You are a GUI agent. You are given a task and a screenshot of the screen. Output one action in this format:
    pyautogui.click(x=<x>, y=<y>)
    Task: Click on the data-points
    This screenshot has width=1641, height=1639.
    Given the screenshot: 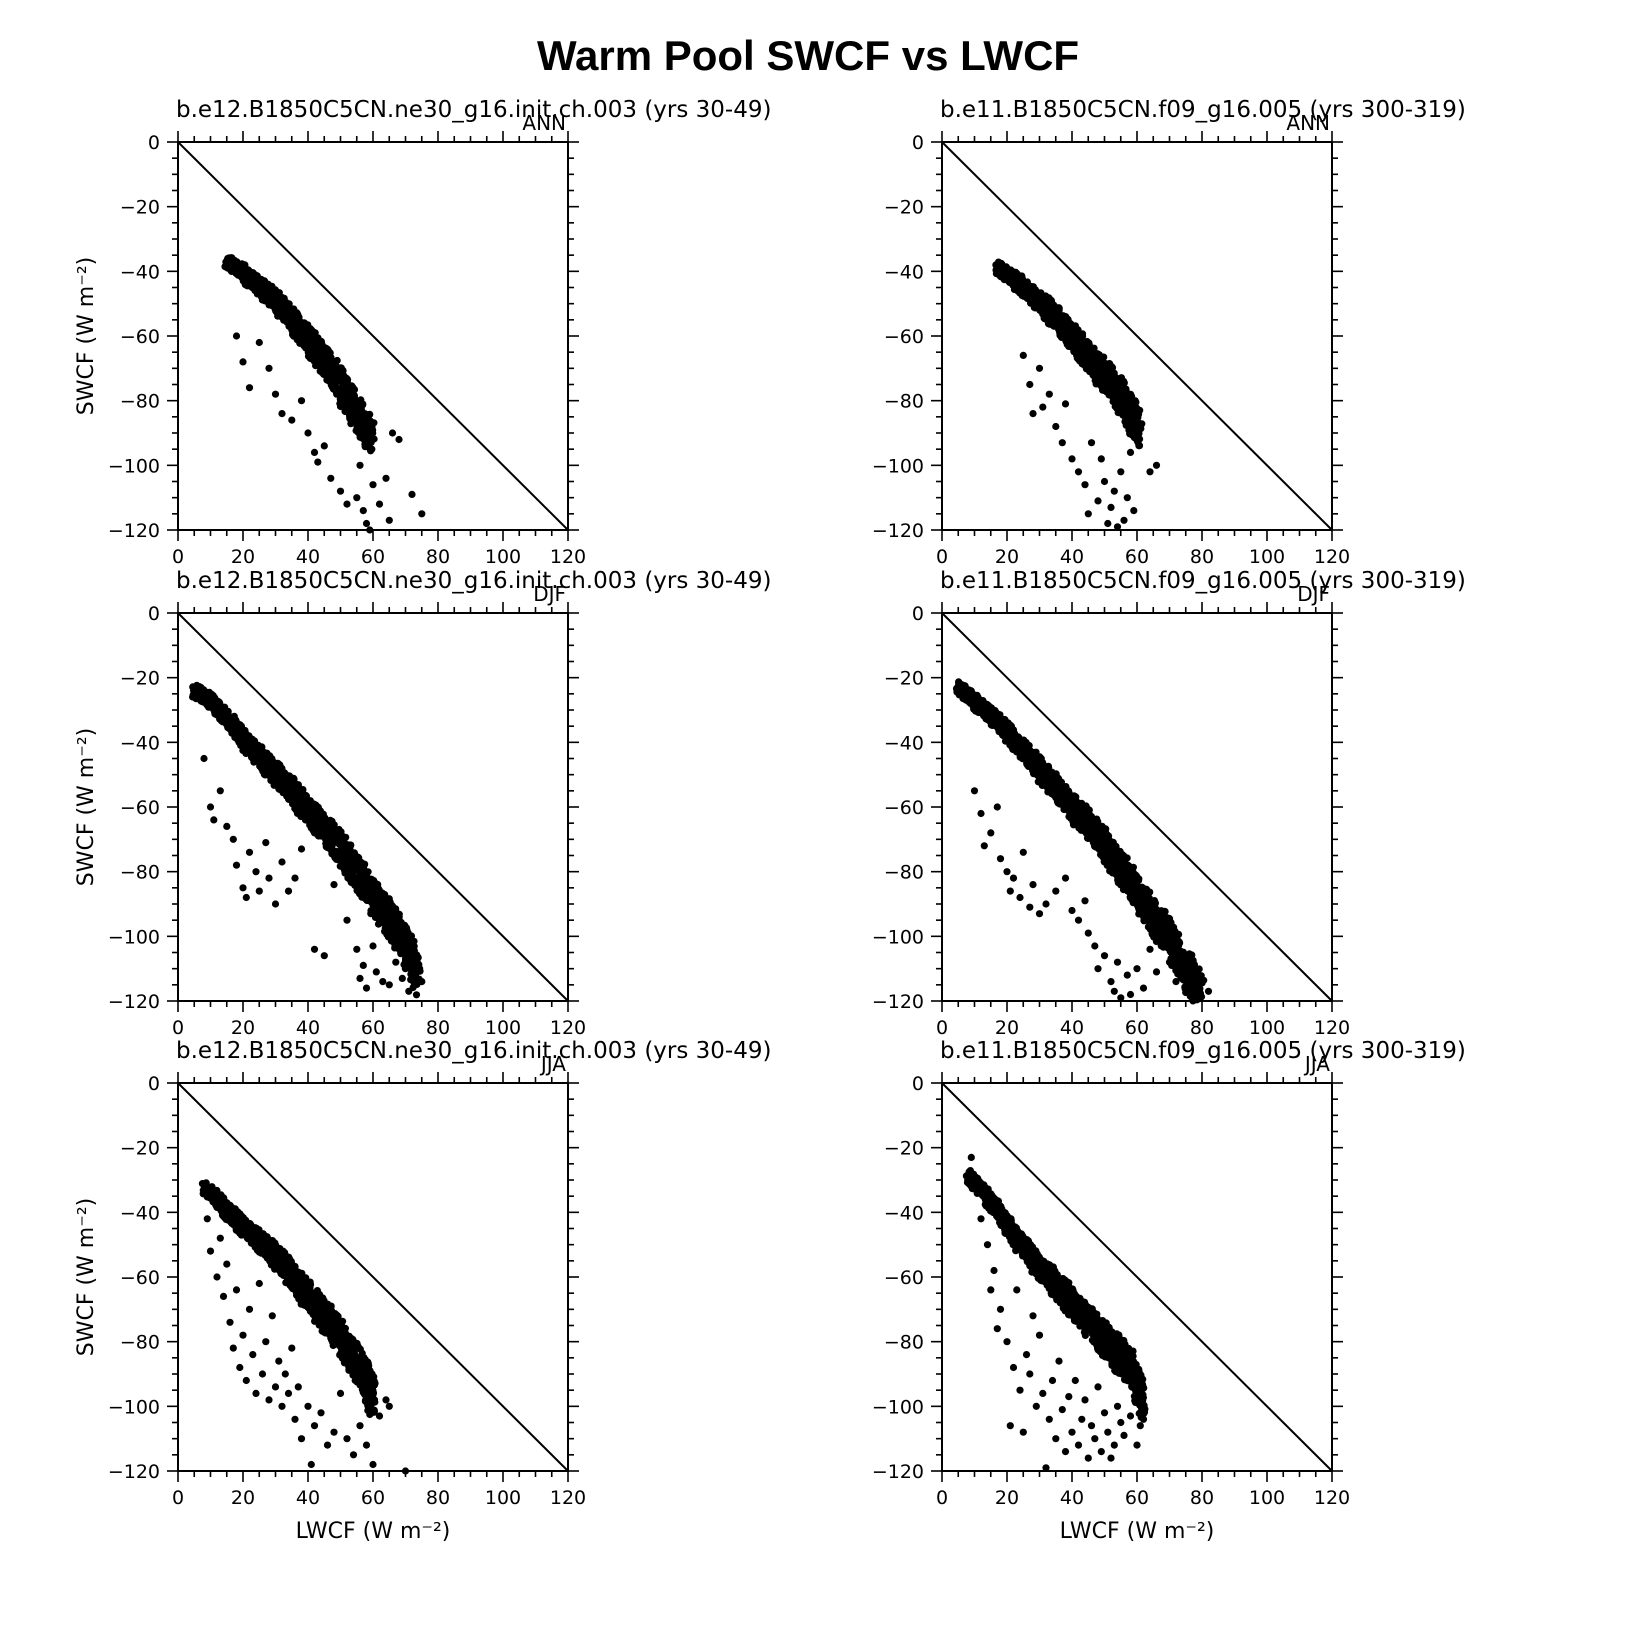 What is the action you would take?
    pyautogui.click(x=1076, y=394)
    